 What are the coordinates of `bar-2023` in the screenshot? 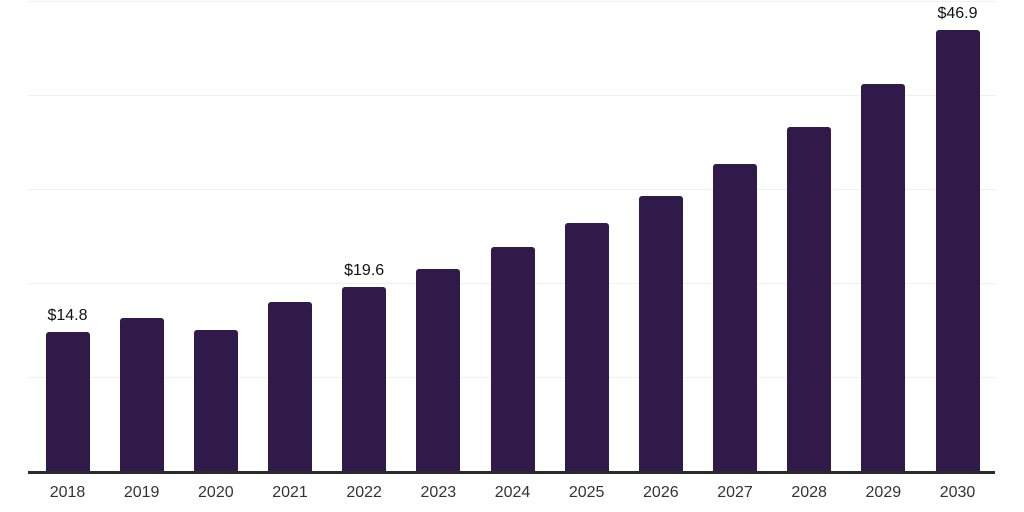 It's located at (438, 369).